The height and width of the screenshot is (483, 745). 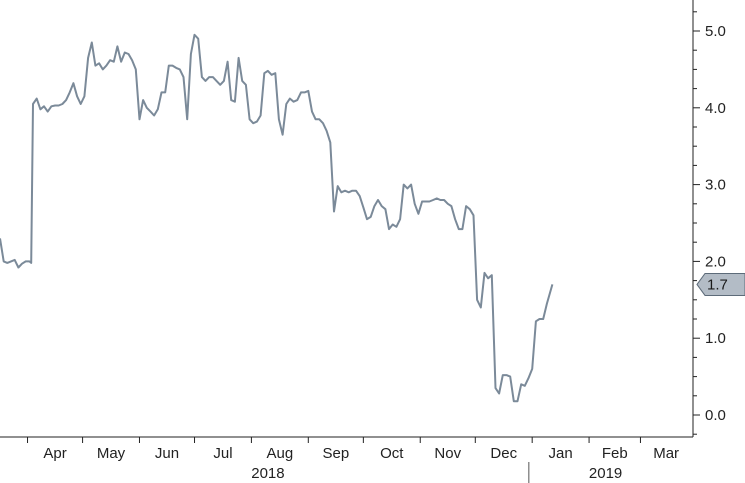 What do you see at coordinates (715, 261) in the screenshot?
I see `y-tick-label: 2.0` at bounding box center [715, 261].